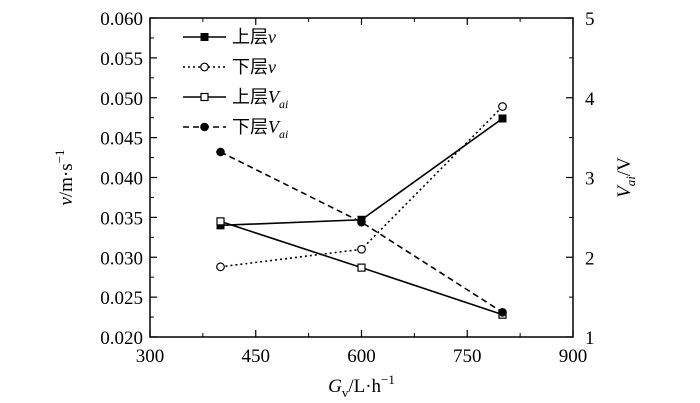 The height and width of the screenshot is (403, 700). What do you see at coordinates (121, 298) in the screenshot?
I see `y-left-tick-label: 0.025` at bounding box center [121, 298].